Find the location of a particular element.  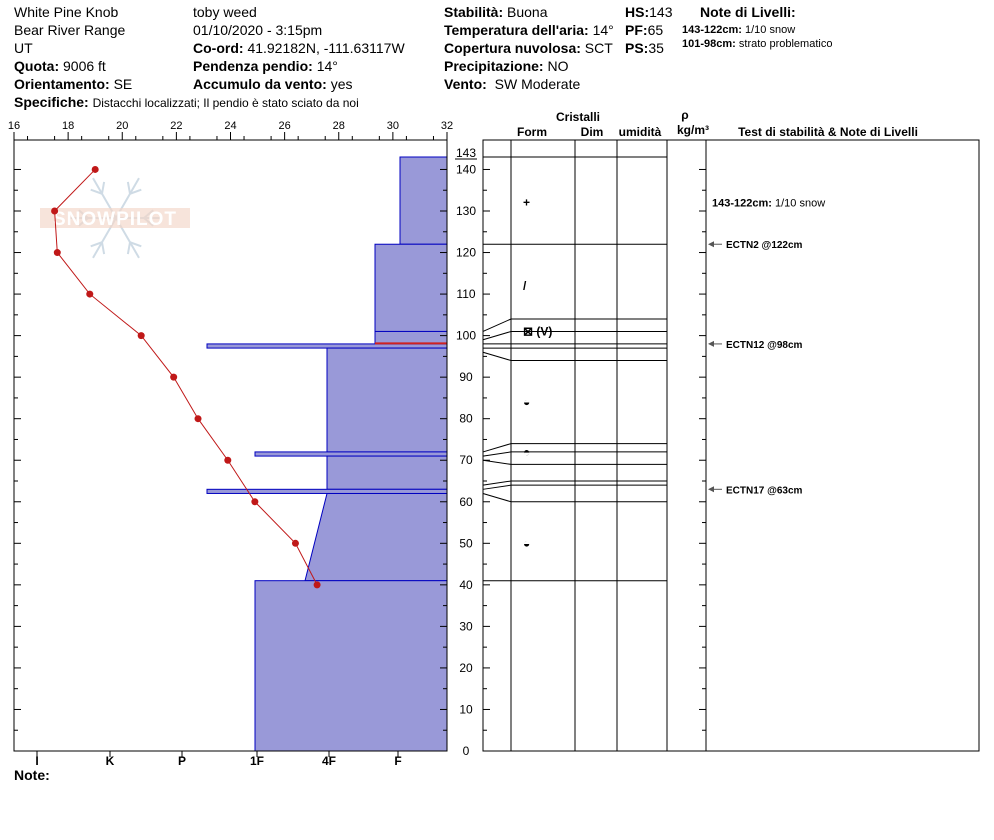

temperature-line is located at coordinates (186, 377).